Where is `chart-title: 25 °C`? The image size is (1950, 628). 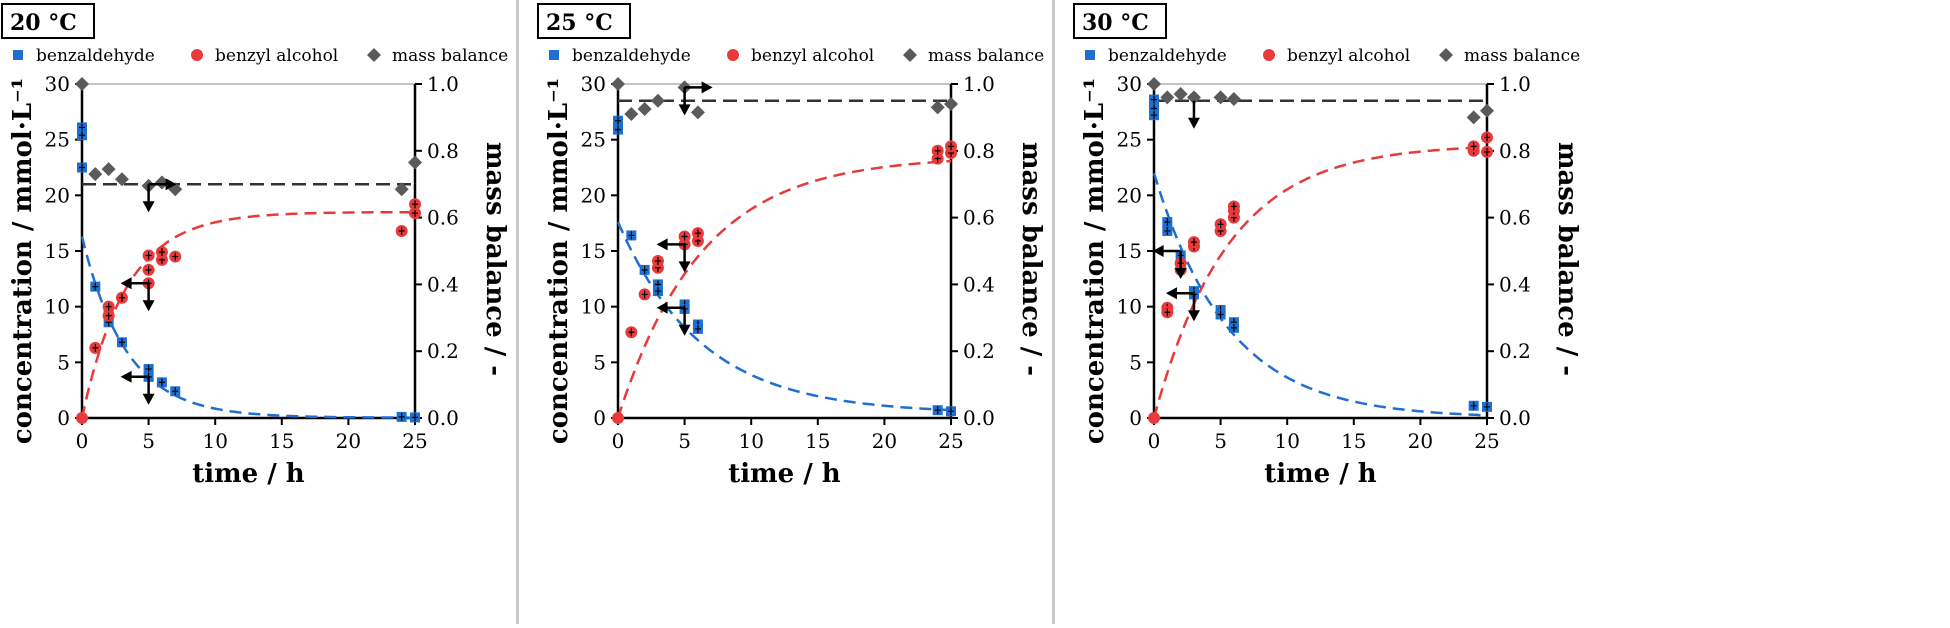 chart-title: 25 °C is located at coordinates (579, 23).